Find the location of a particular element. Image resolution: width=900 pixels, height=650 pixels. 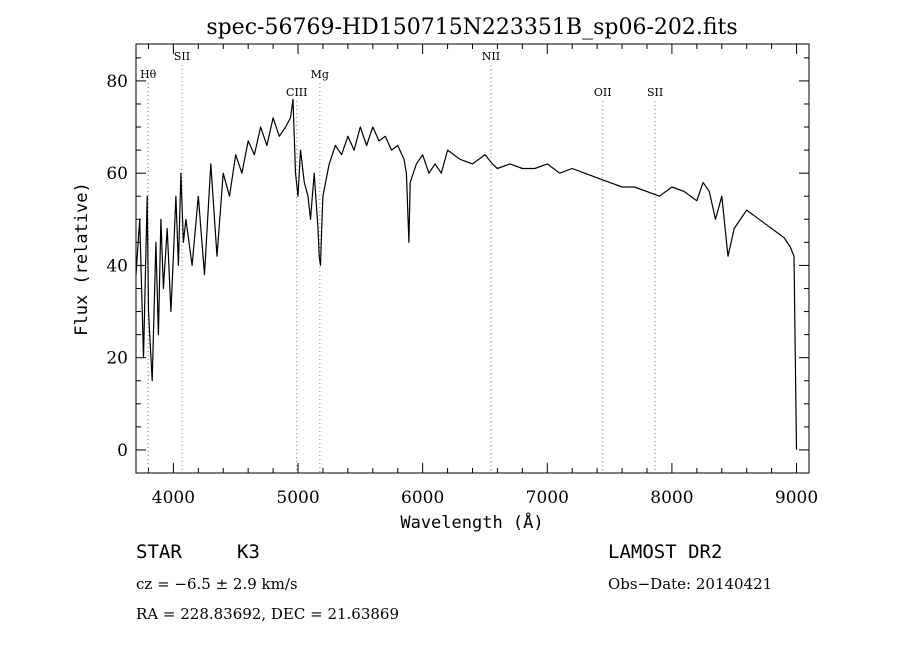

x-tick-label: 7000 is located at coordinates (547, 498).